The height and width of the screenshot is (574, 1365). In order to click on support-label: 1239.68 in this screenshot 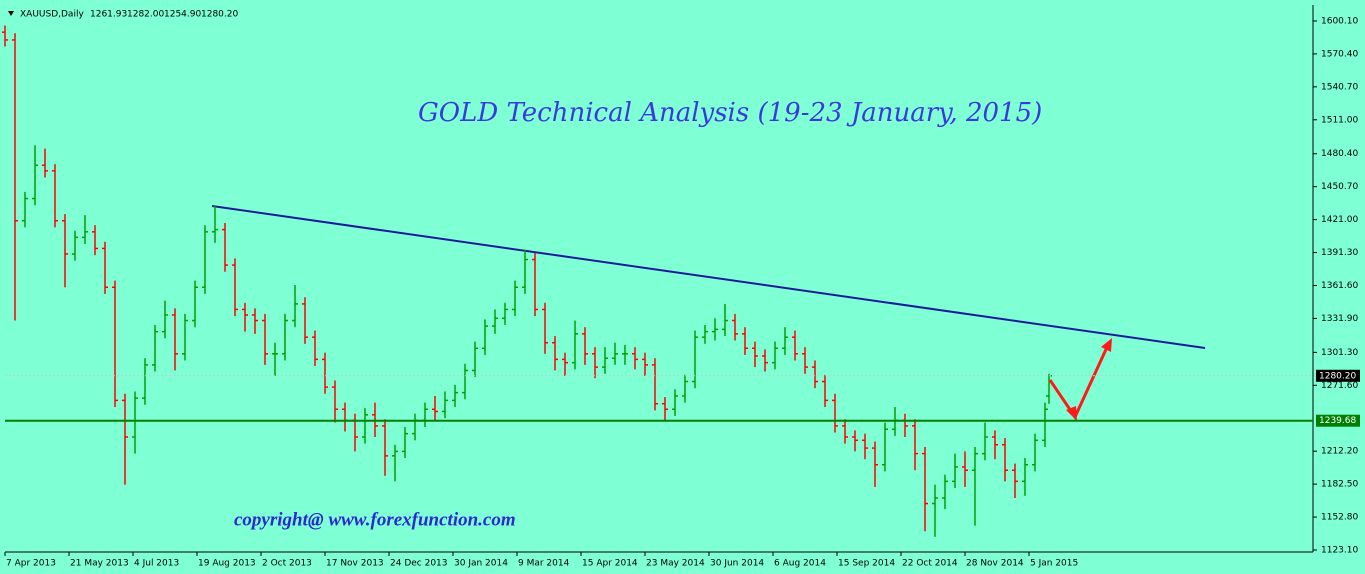, I will do `click(1337, 421)`.